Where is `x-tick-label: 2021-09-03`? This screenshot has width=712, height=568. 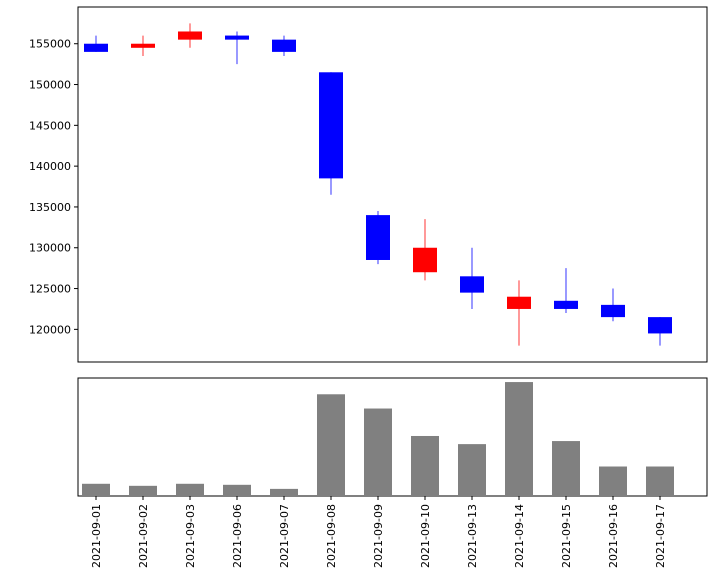 x-tick-label: 2021-09-03 is located at coordinates (190, 536).